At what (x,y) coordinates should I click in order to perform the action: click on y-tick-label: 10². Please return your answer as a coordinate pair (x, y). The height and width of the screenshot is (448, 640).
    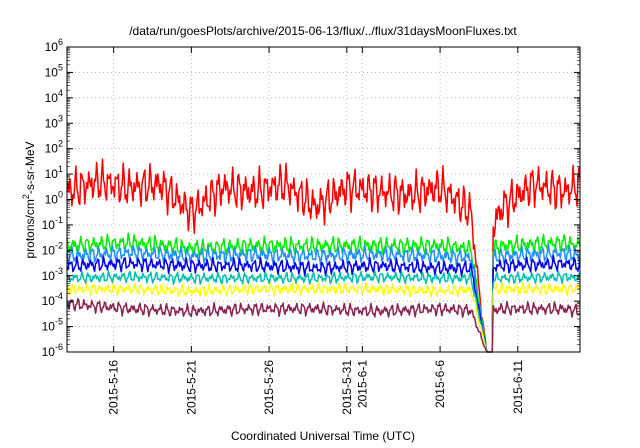
    Looking at the image, I should click on (54, 147).